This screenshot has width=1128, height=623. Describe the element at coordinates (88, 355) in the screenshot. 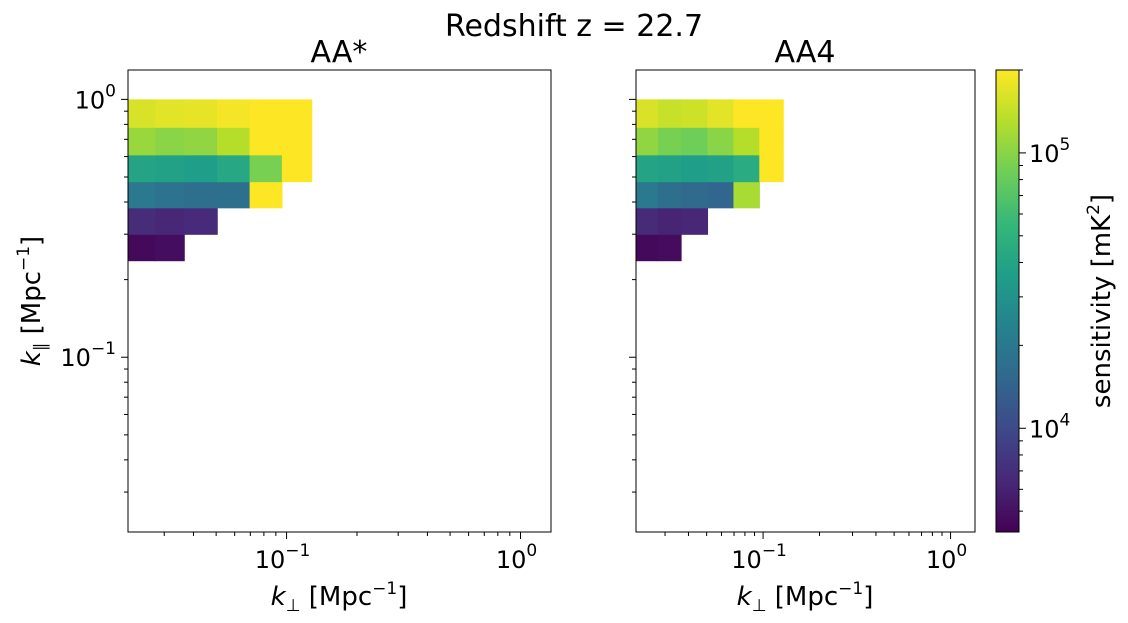

I see `y-tick-label: 10⁻¹` at that location.